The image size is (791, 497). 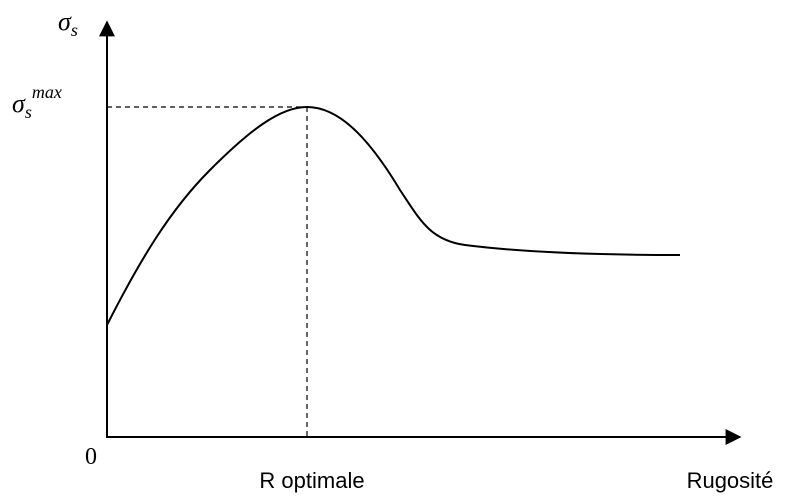 What do you see at coordinates (311, 480) in the screenshot?
I see `x-marker-label: R optimale` at bounding box center [311, 480].